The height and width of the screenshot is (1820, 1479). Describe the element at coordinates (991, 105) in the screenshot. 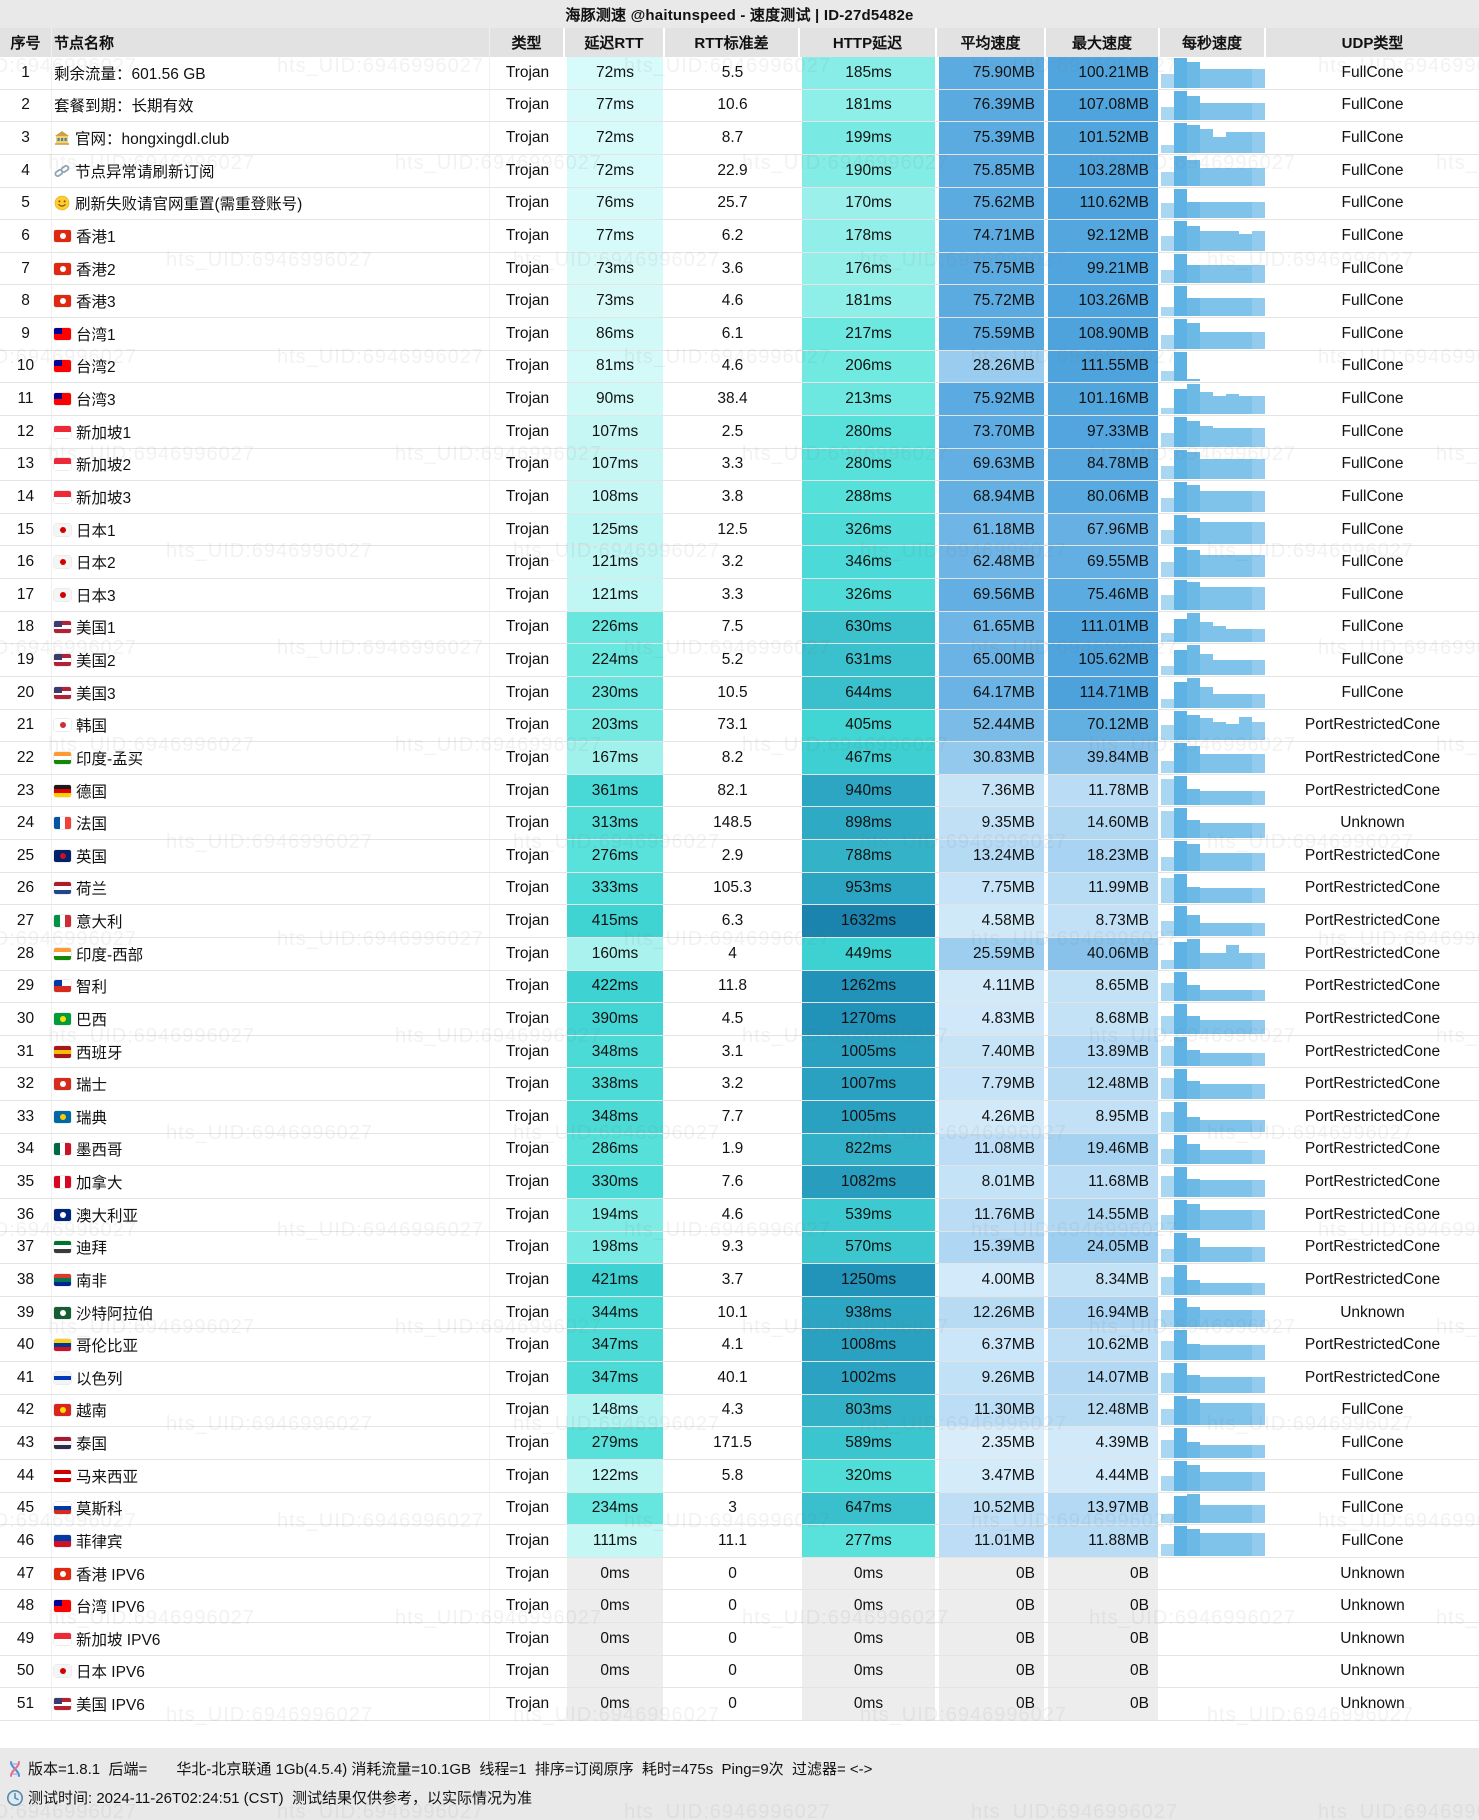

I see `avg-speed-cell: 76.39MB` at that location.